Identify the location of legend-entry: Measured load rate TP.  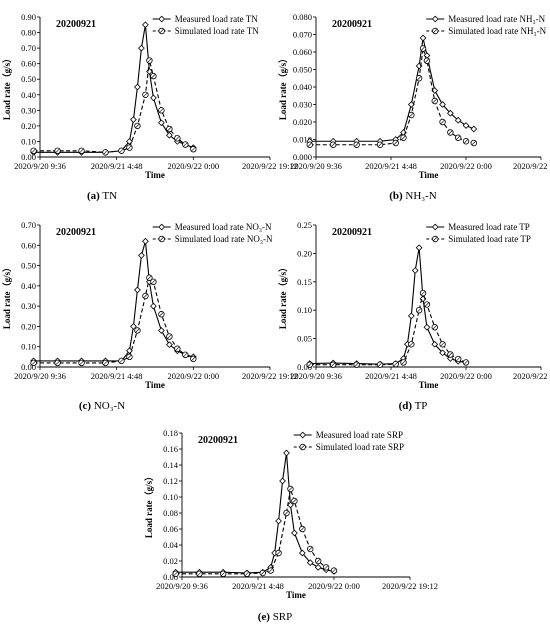
(489, 227).